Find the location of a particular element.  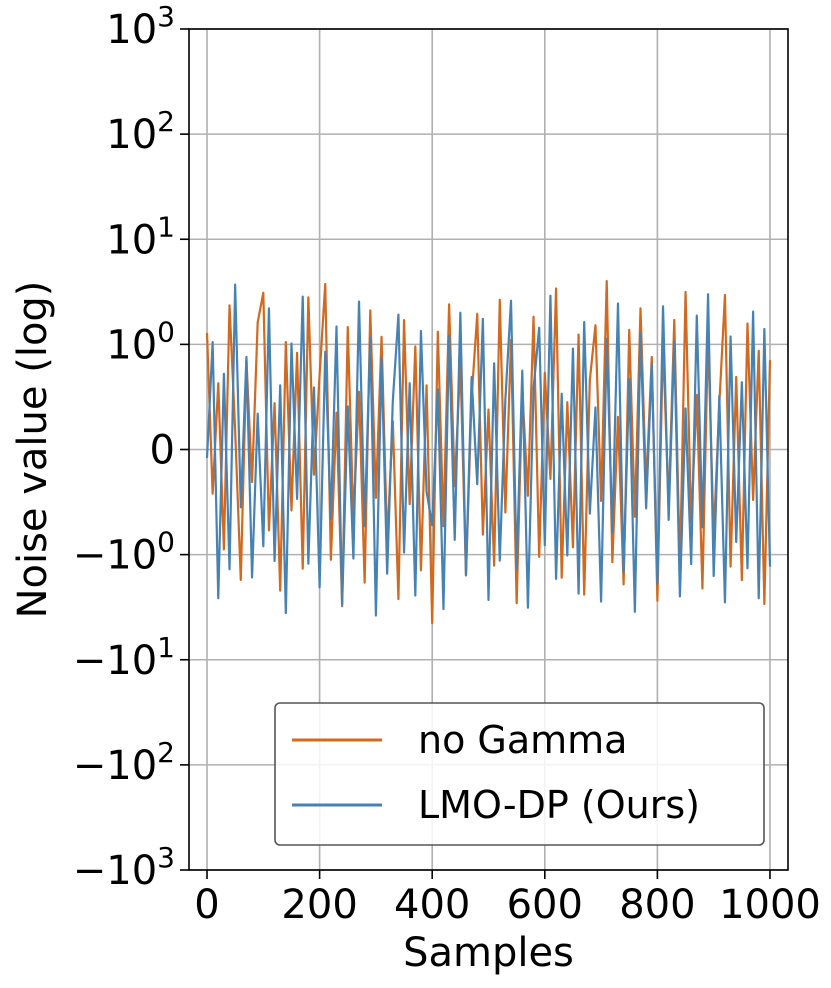

x-axis-ticks: 0 200 400 600 800 1000 is located at coordinates (507, 899).